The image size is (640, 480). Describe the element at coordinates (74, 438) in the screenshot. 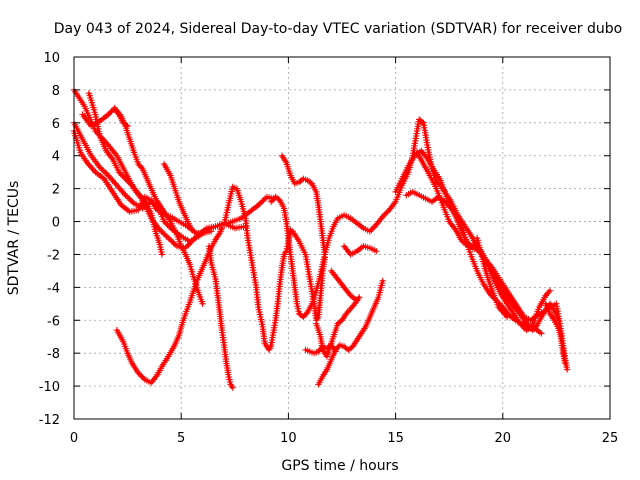

I see `x-tick-label: 0` at that location.